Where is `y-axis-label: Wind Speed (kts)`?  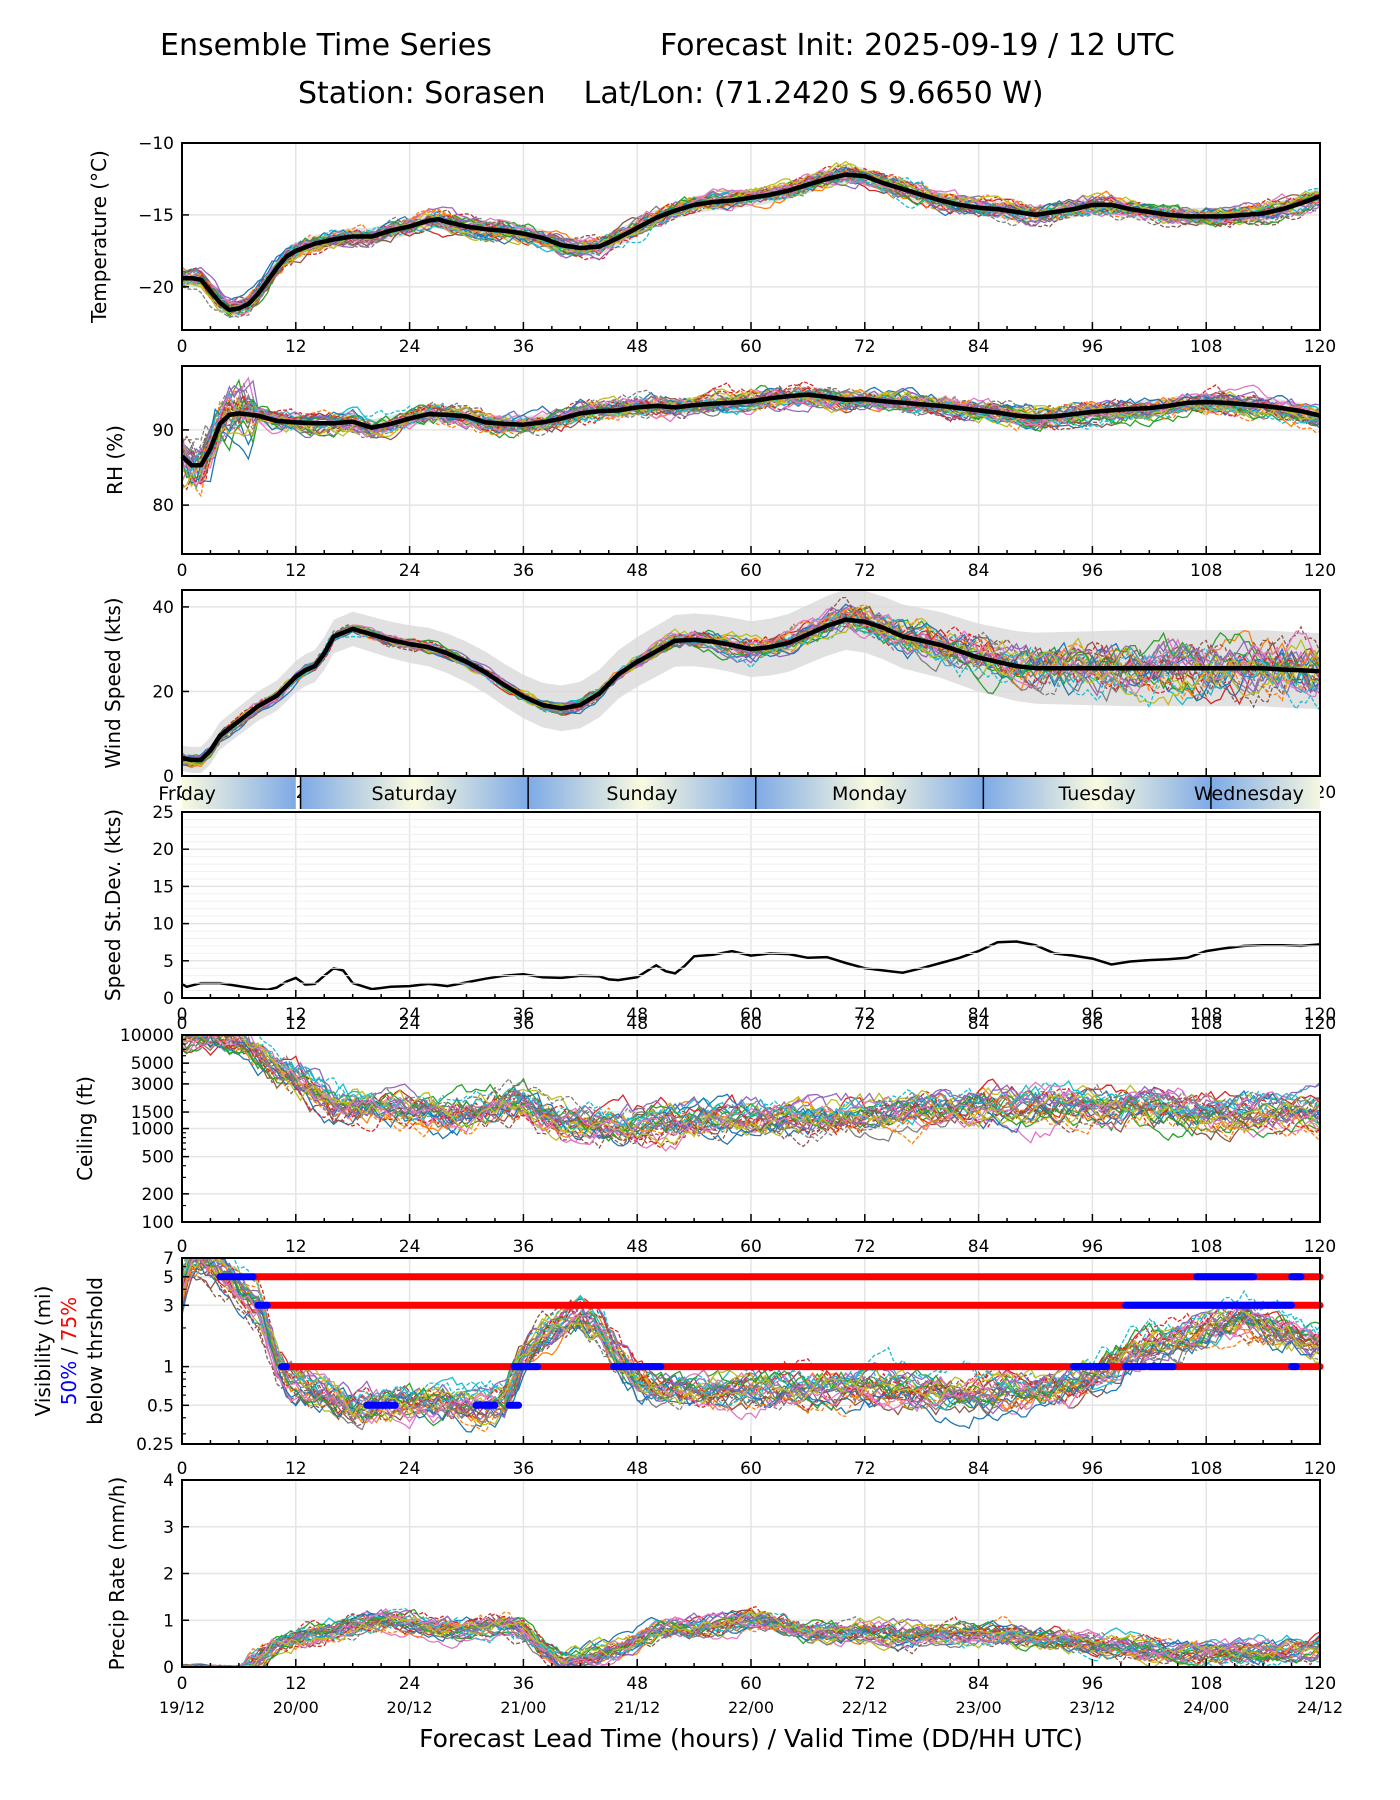
y-axis-label: Wind Speed (kts) is located at coordinates (113, 682).